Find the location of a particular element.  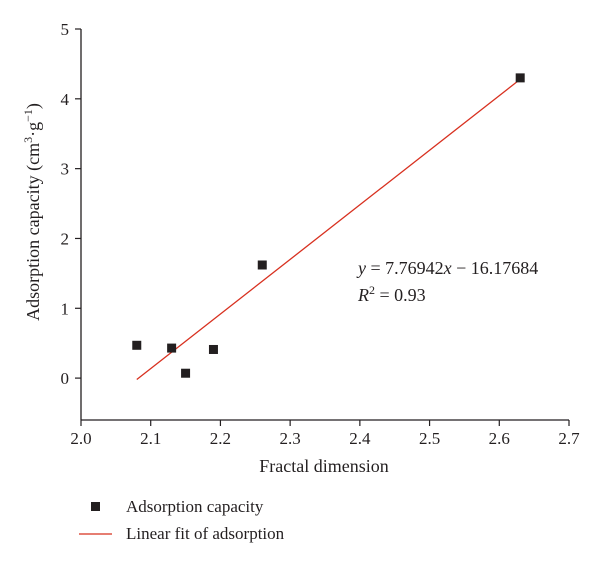

legend-marker-square is located at coordinates (95, 506).